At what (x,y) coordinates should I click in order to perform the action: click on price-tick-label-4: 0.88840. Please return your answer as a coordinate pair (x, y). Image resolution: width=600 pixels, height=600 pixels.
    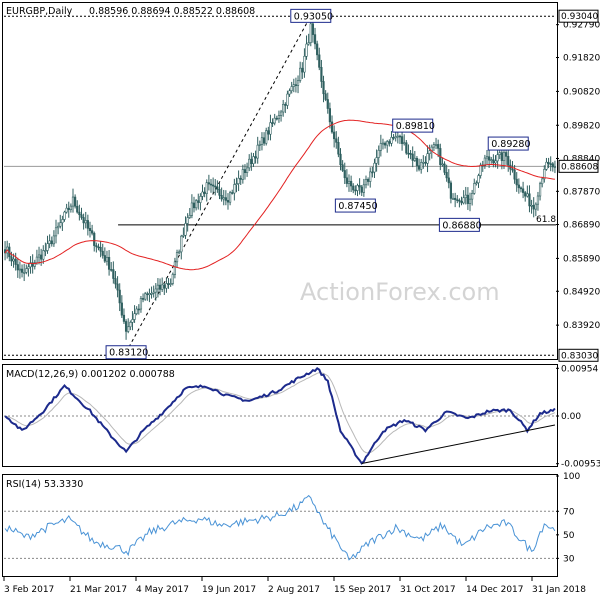
    Looking at the image, I should click on (581, 159).